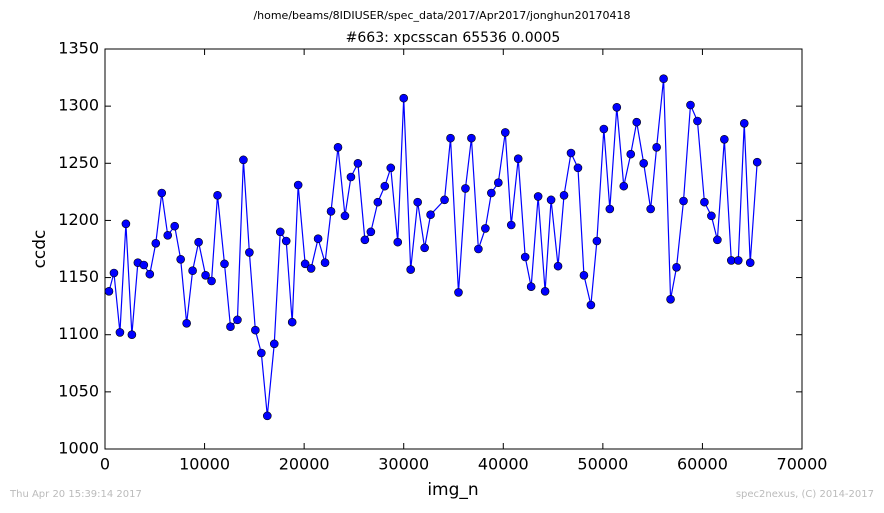 This screenshot has height=513, width=884. Describe the element at coordinates (40, 249) in the screenshot. I see `y-axis-label: ccdc` at that location.